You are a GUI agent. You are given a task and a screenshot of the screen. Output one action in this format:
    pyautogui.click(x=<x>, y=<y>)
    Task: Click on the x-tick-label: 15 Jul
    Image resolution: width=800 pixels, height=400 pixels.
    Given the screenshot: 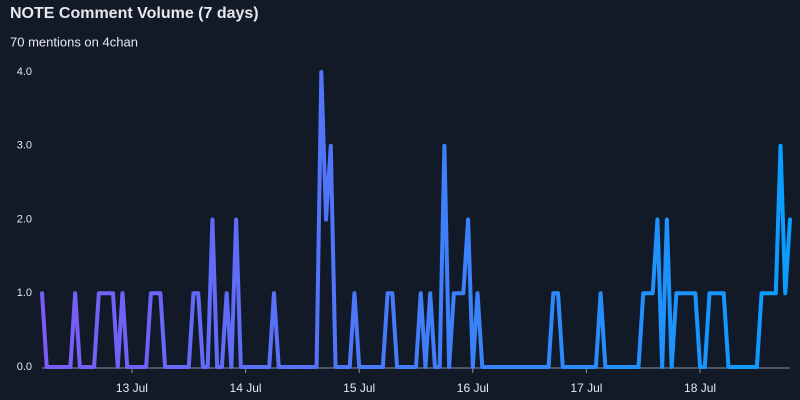 What is the action you would take?
    pyautogui.click(x=359, y=388)
    